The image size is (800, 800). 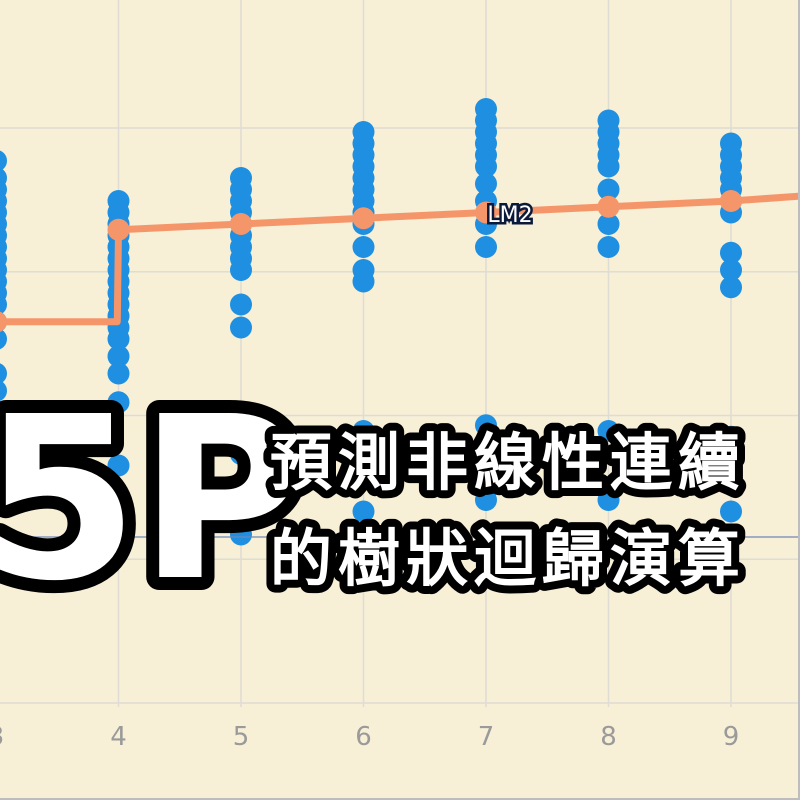 What do you see at coordinates (118, 737) in the screenshot?
I see `x-tick-label: 4` at bounding box center [118, 737].